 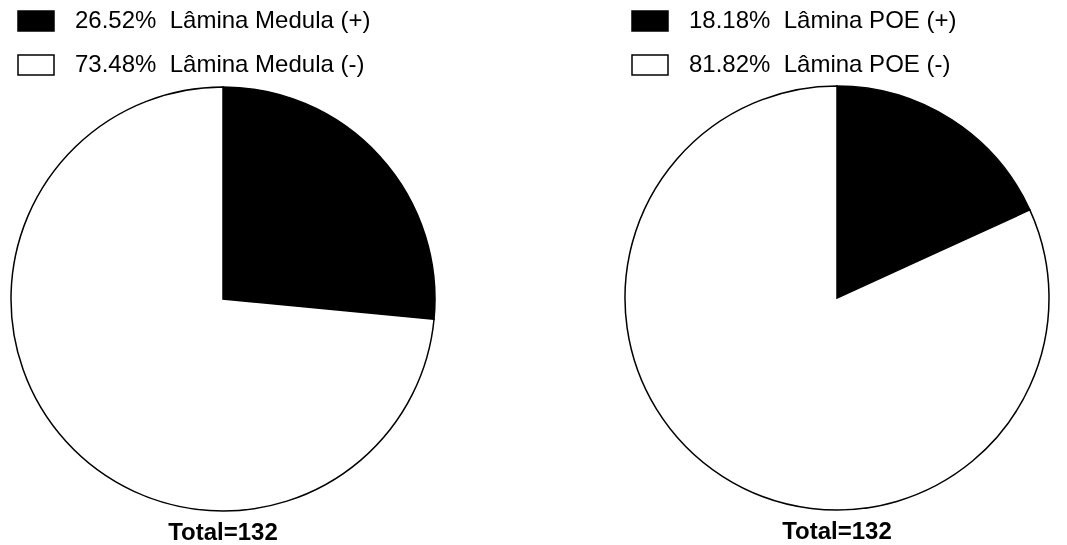 I want to click on legend-label: 18.18% Lâmina POE (+), so click(x=823, y=20).